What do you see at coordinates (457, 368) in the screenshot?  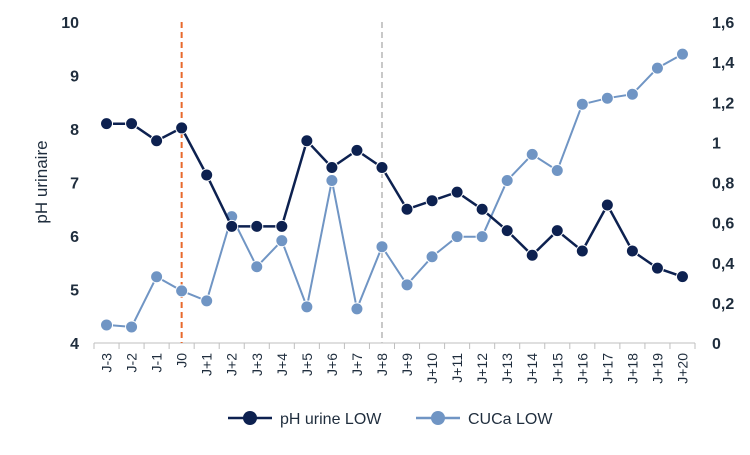 I see `x-tick-label: J+11` at bounding box center [457, 368].